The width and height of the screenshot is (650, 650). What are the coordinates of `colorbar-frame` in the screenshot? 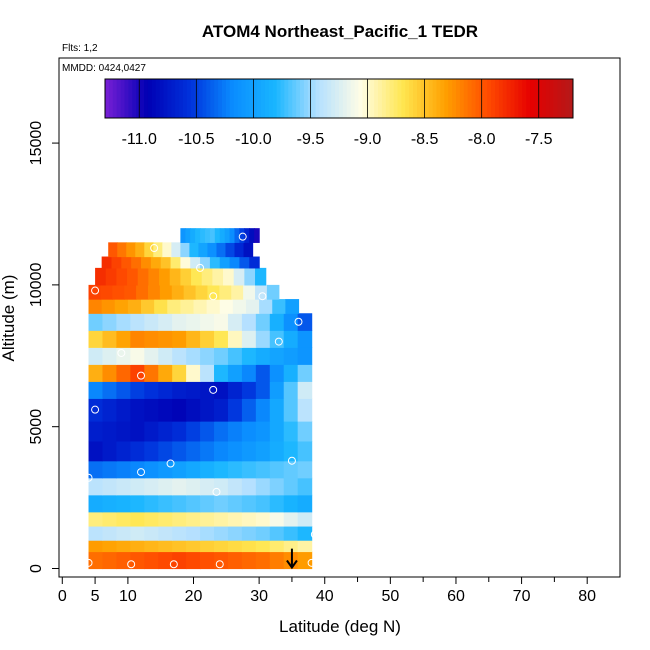 It's located at (339, 98).